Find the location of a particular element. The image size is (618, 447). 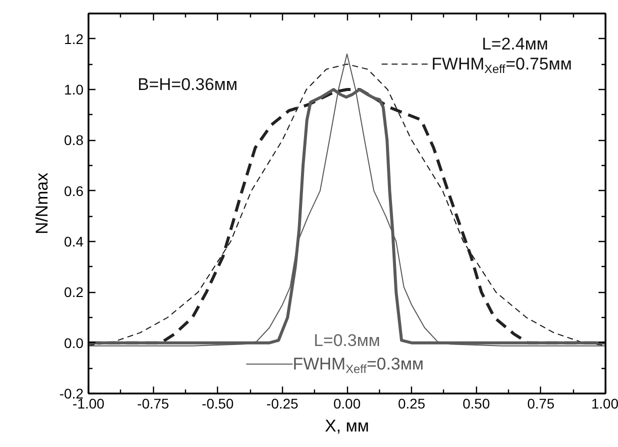

annotation: L=2.4мм is located at coordinates (515, 44).